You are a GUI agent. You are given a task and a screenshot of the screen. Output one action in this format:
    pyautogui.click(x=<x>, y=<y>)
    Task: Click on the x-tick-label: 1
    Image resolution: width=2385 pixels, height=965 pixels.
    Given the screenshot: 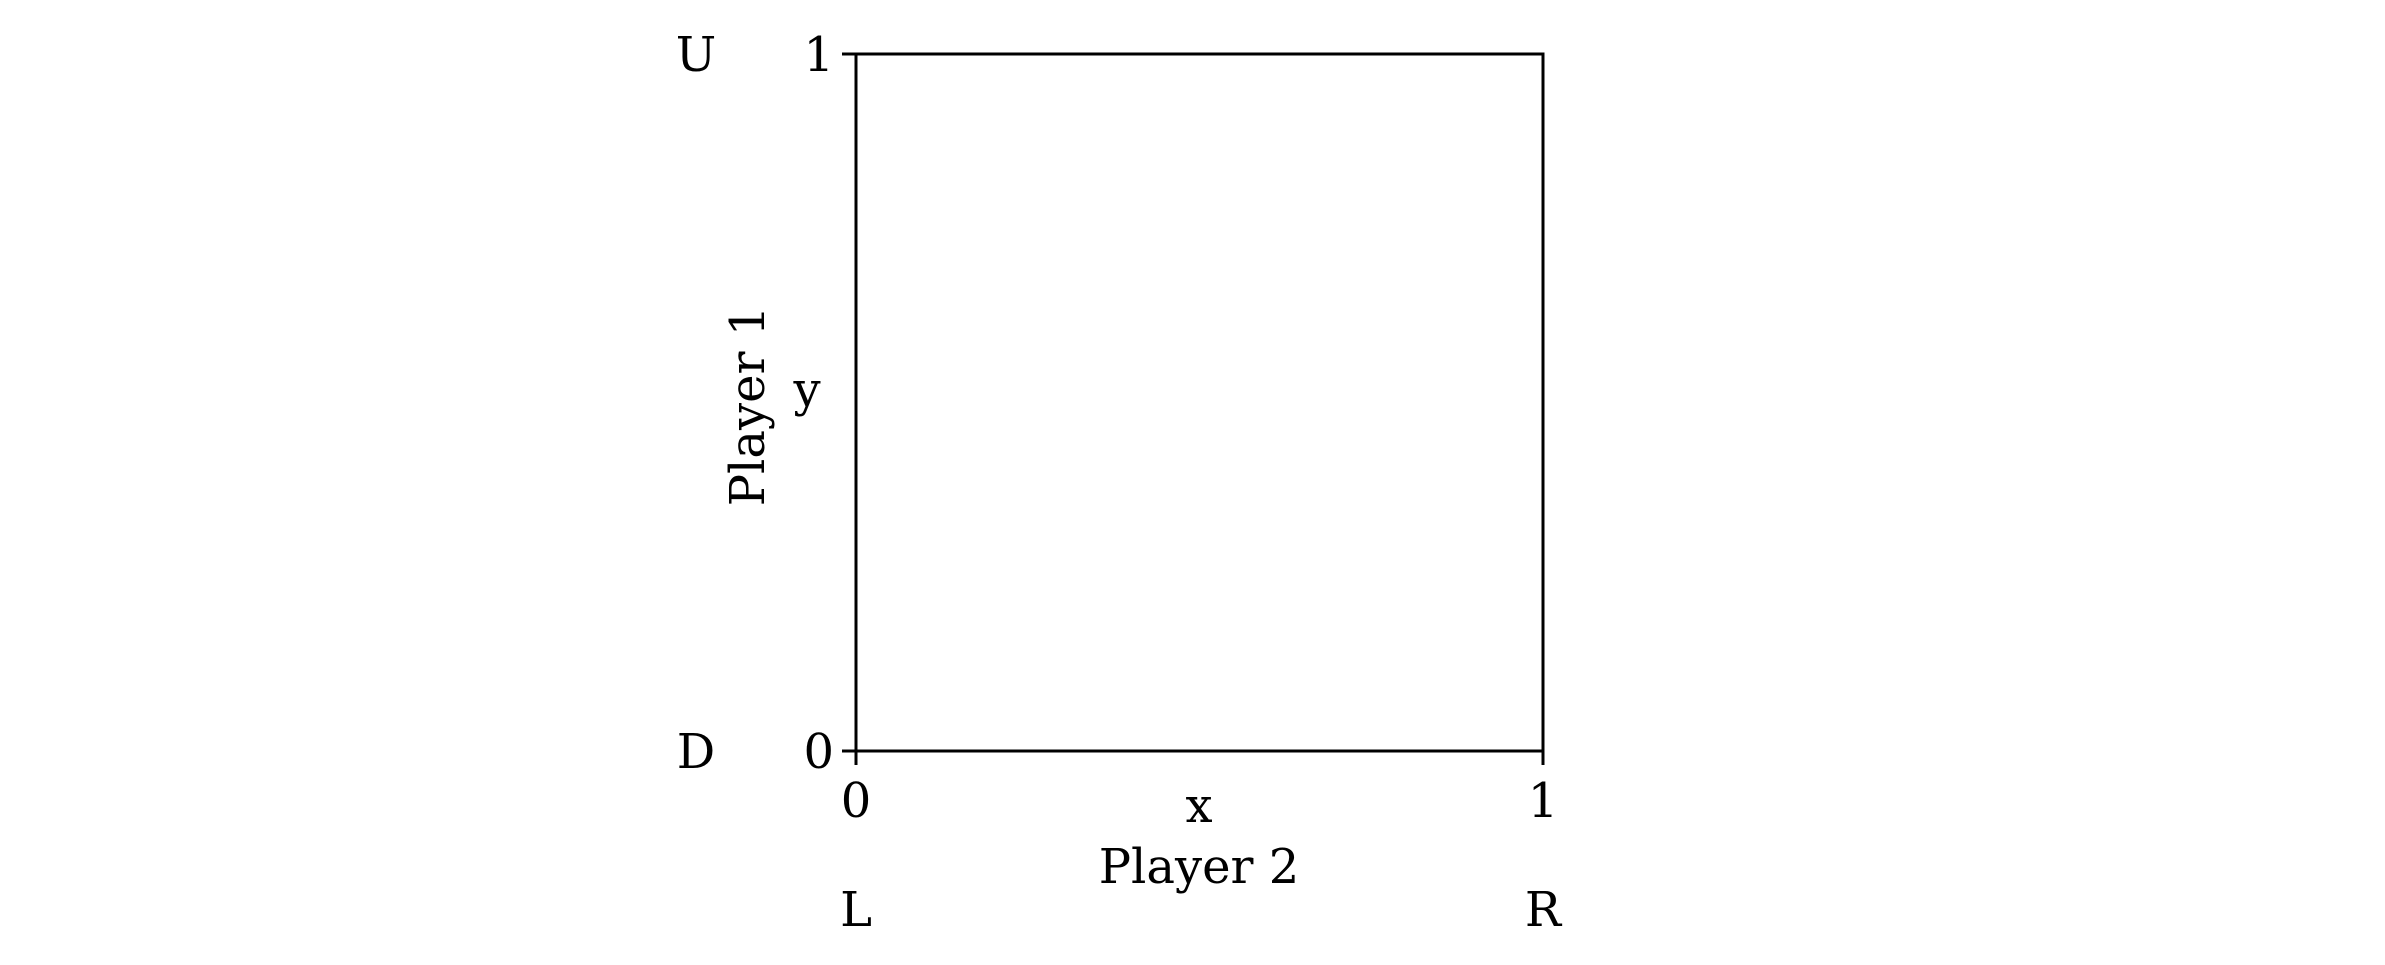 What is the action you would take?
    pyautogui.click(x=1543, y=801)
    